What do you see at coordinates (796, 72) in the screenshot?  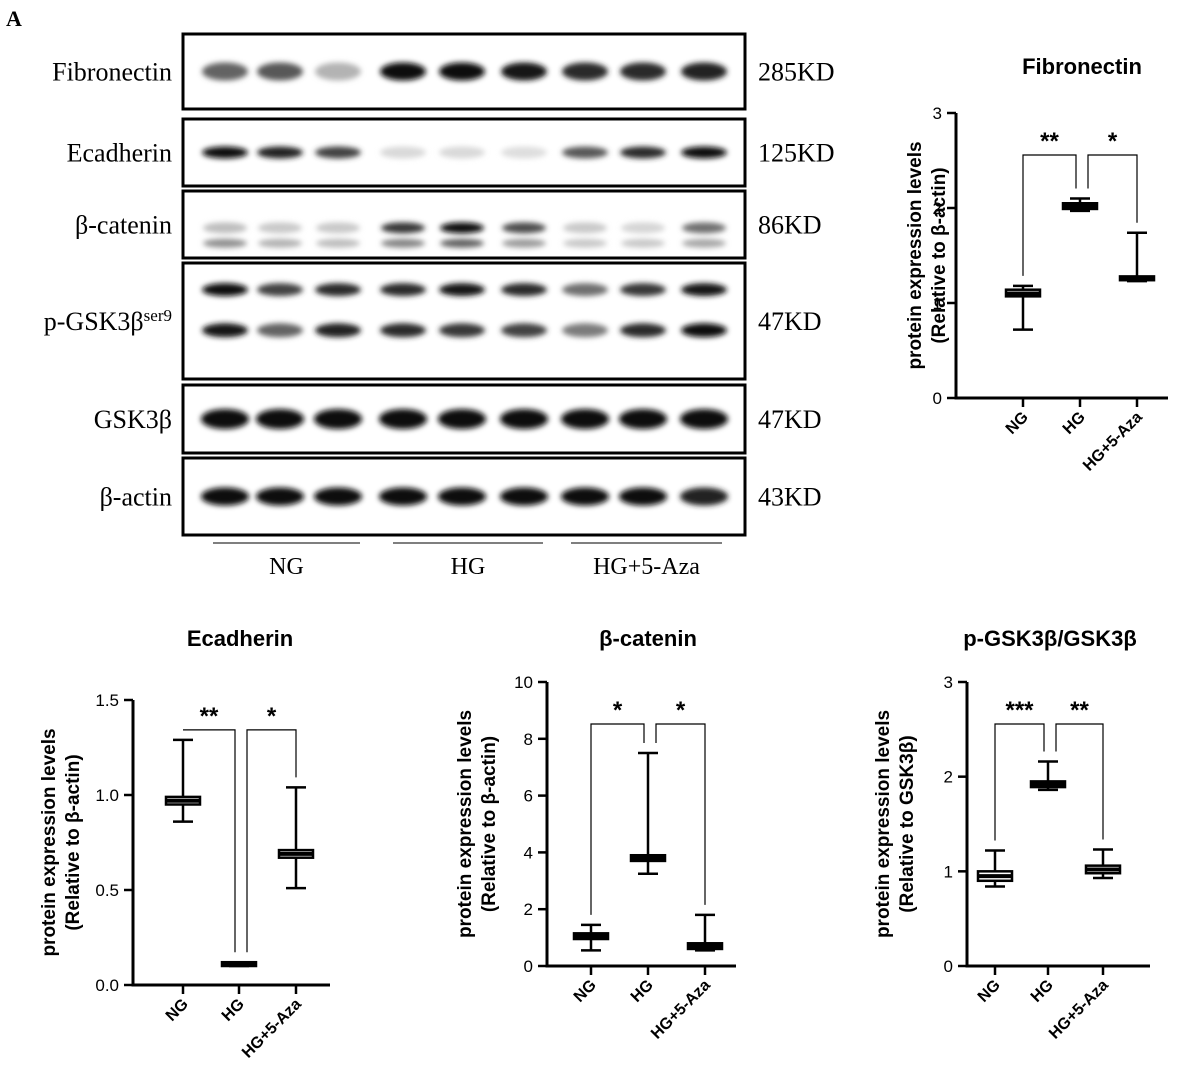 I see `kd-label: 285KD` at bounding box center [796, 72].